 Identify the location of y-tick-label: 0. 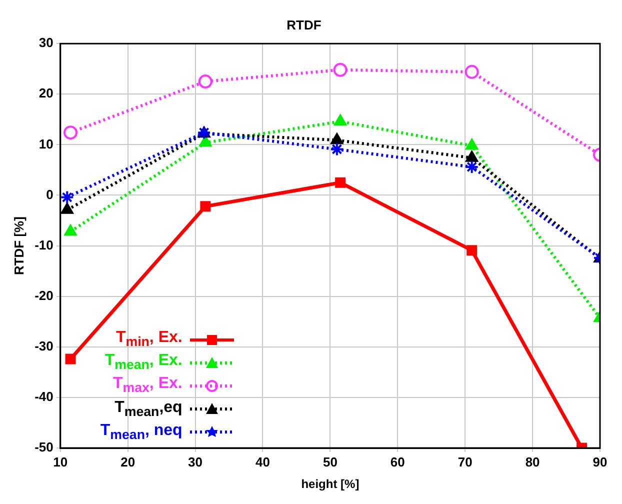
(50, 194).